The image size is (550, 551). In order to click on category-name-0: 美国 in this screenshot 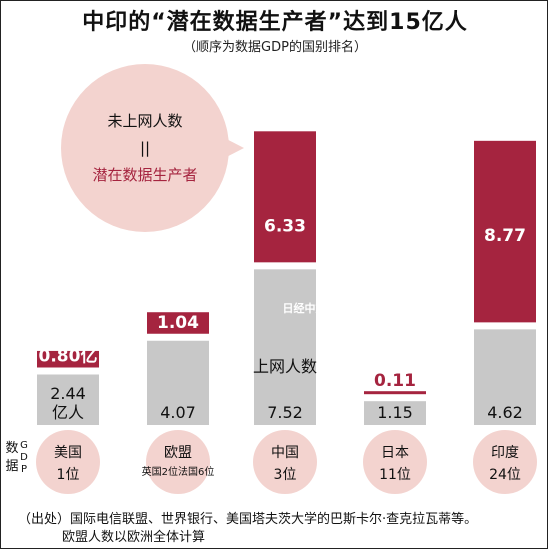, I will do `click(68, 453)`.